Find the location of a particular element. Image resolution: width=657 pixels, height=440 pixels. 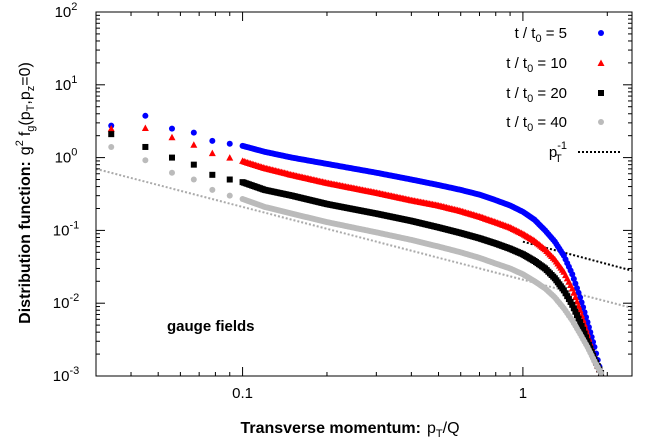

legend-label: t / t0 = 40 is located at coordinates (536, 124).